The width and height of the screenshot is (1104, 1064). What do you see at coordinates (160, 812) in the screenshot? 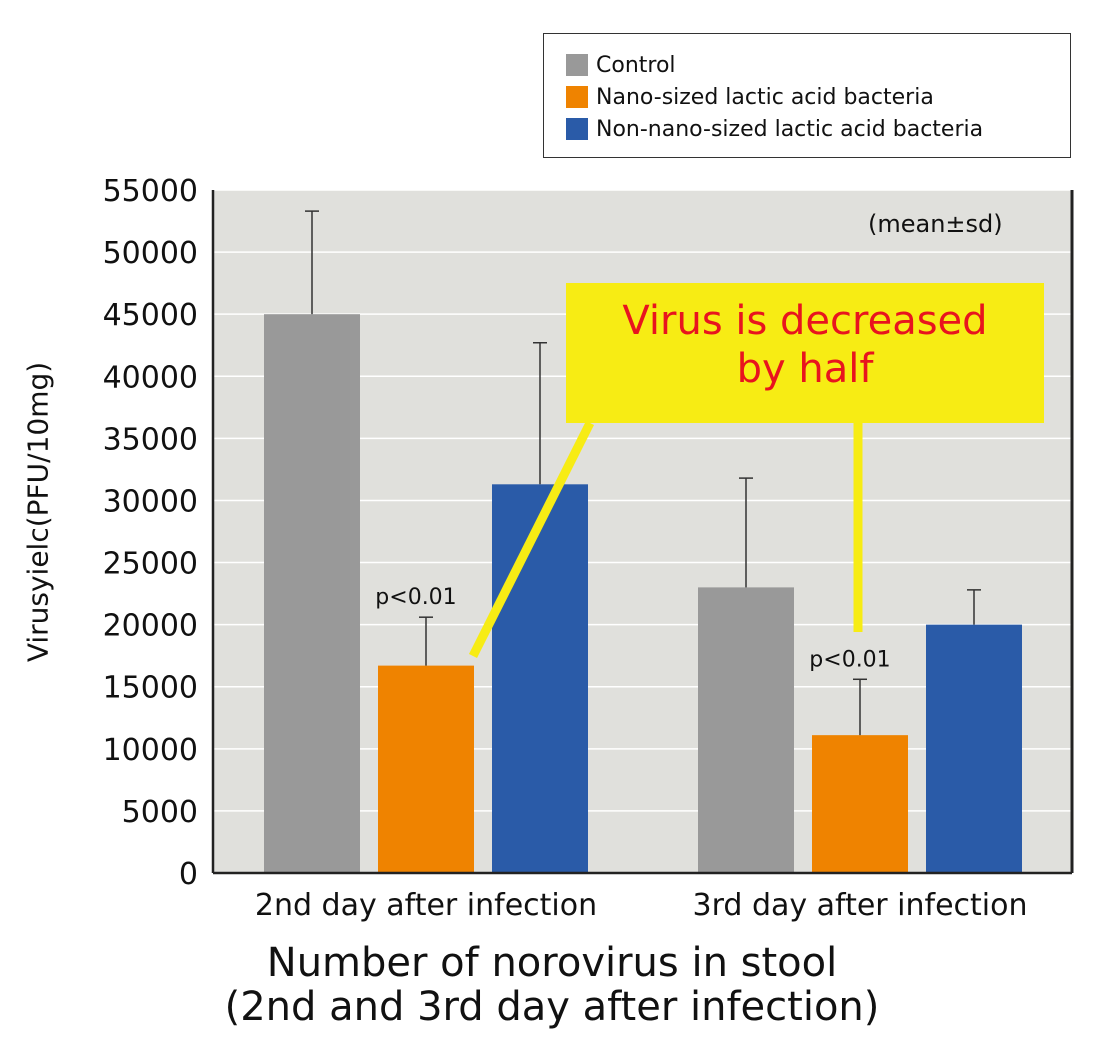
I see `y-tick-label: 5000` at bounding box center [160, 812].